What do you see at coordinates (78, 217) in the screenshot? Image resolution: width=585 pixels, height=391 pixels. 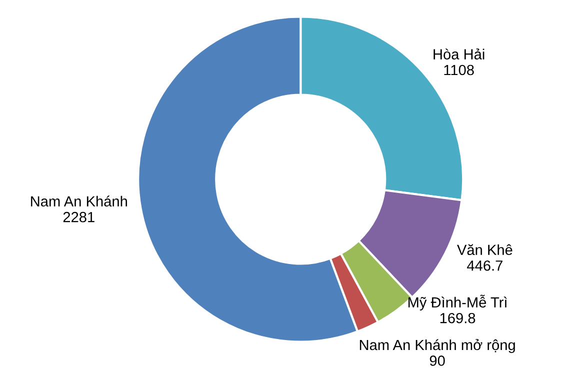 I see `data-label: 2281` at bounding box center [78, 217].